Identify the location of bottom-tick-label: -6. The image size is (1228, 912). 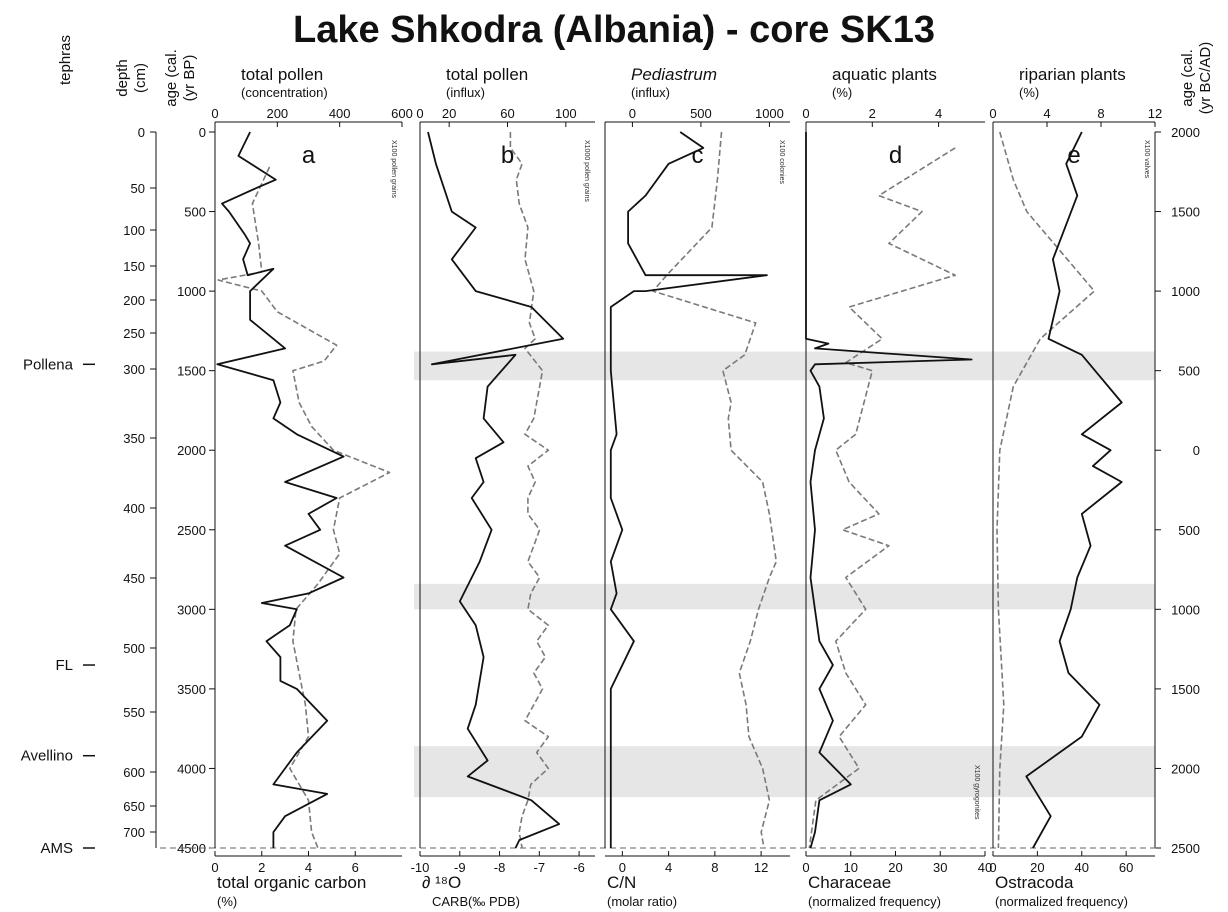
(579, 867).